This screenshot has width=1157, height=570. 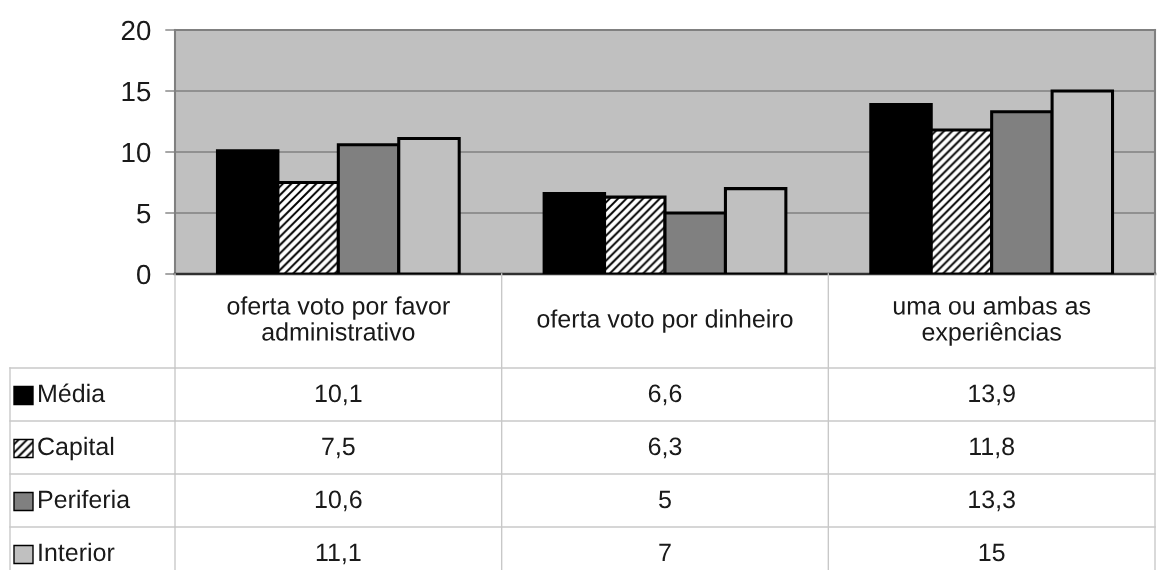 What do you see at coordinates (665, 321) in the screenshot?
I see `x-tick-label: oferta voto por dinheiro` at bounding box center [665, 321].